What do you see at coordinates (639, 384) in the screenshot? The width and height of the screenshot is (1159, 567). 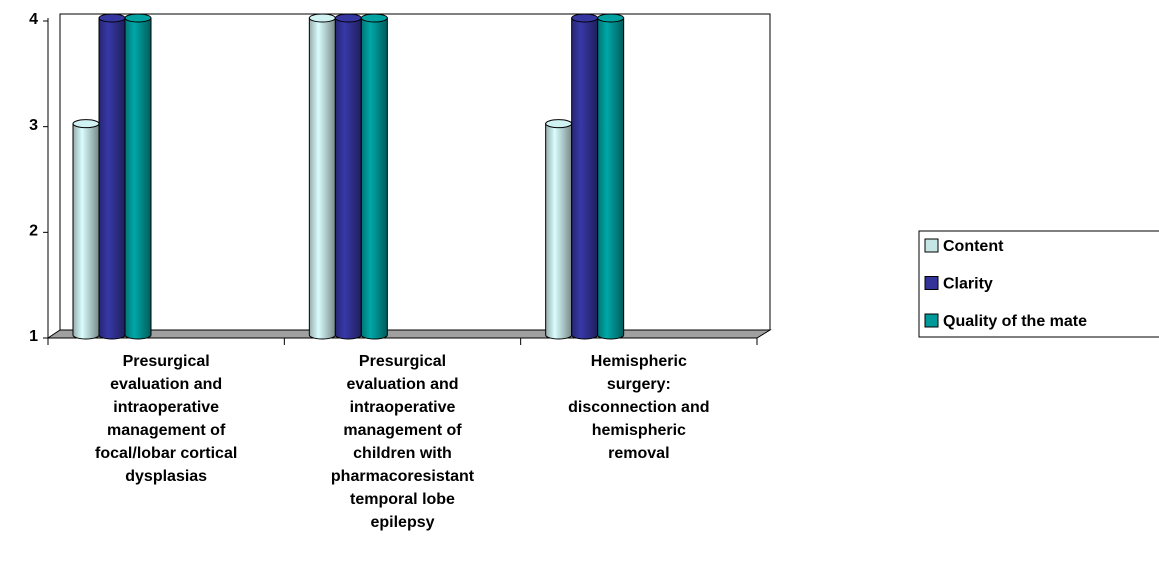 I see `x-tick-label-line: surgery:` at bounding box center [639, 384].